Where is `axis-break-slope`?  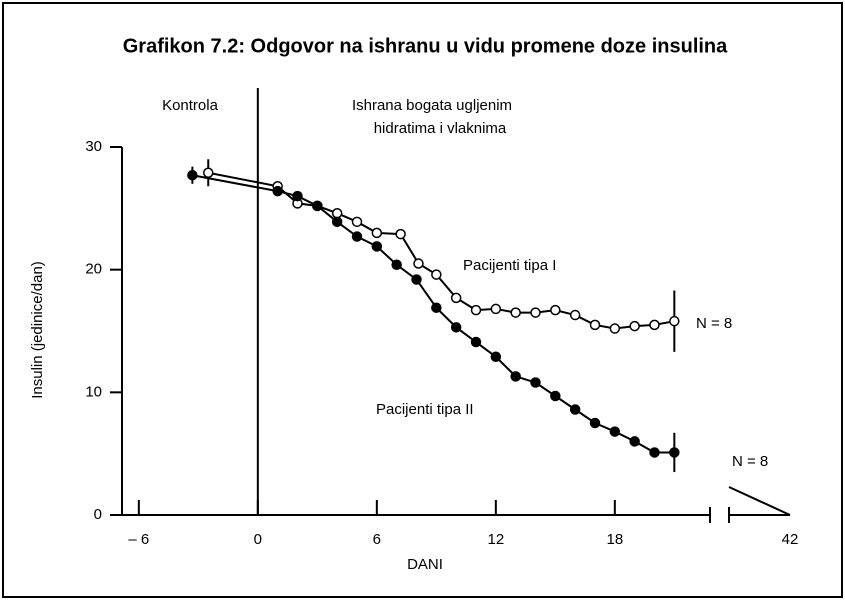 axis-break-slope is located at coordinates (759, 501).